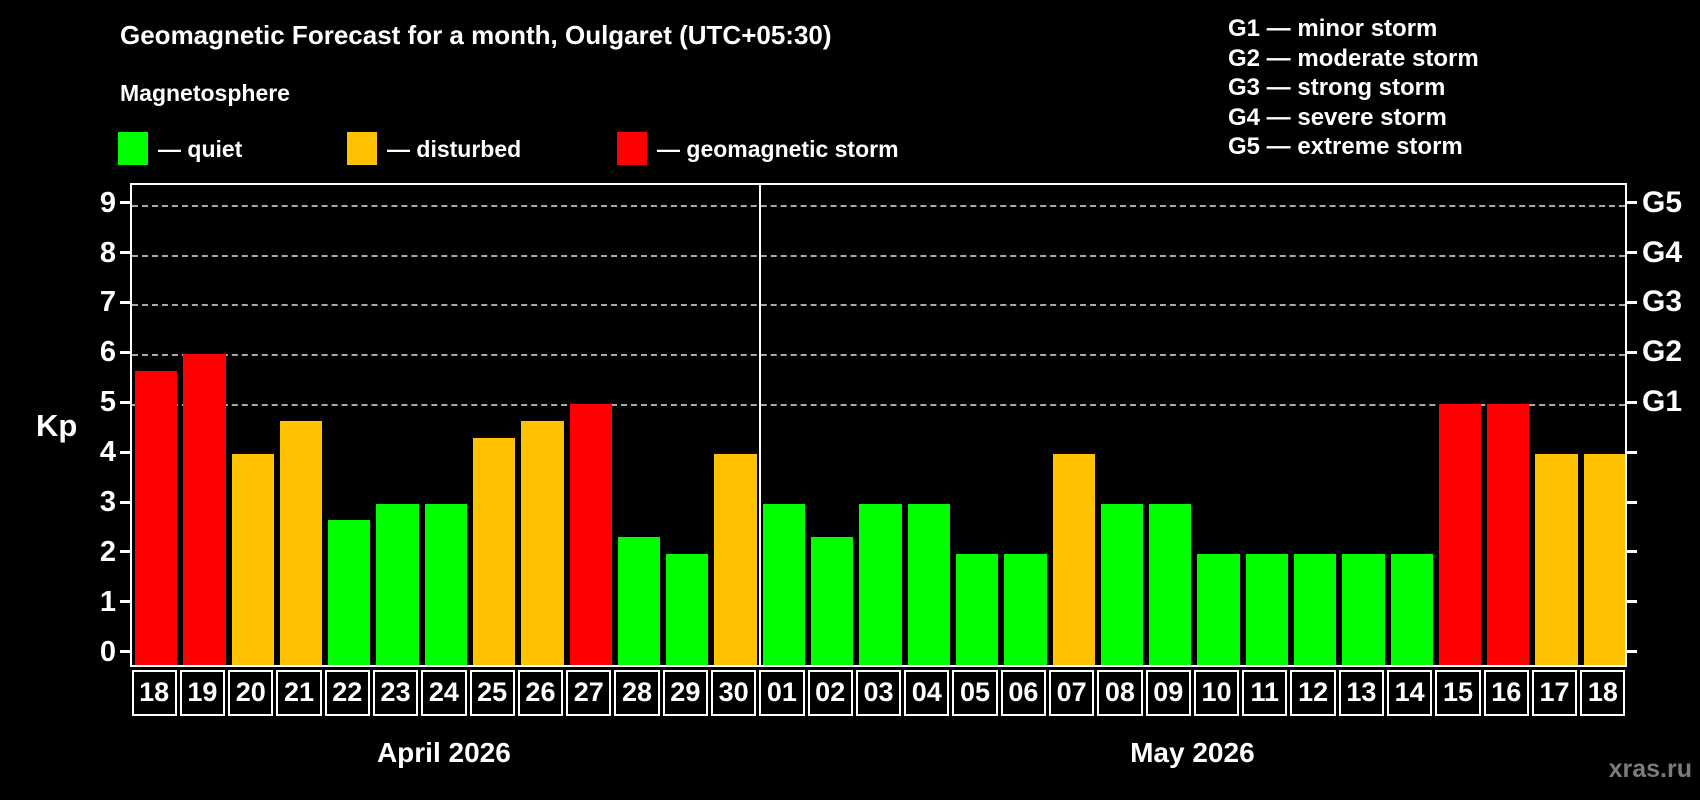 This screenshot has width=1700, height=800. I want to click on y-tick-label-5: 5, so click(107, 402).